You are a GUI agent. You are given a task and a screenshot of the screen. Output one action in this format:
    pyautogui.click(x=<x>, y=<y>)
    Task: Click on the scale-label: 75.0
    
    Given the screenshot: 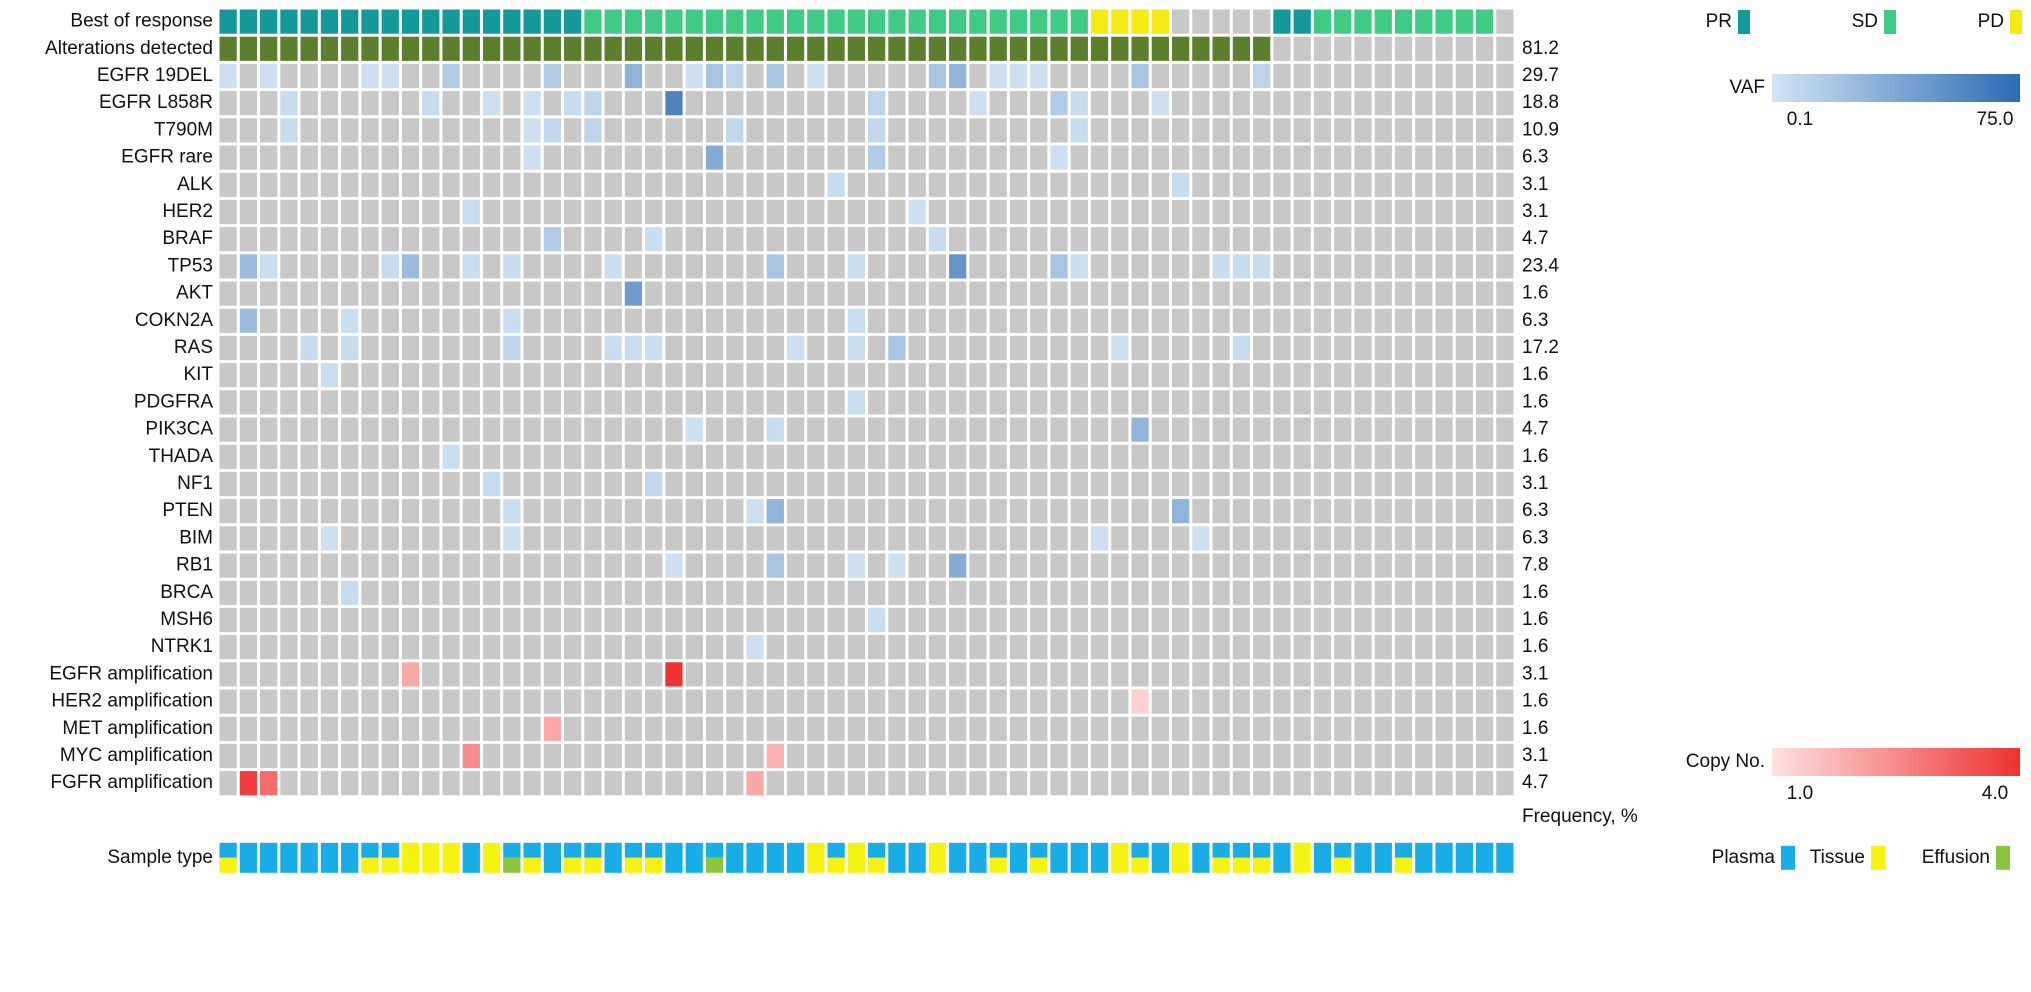 What is the action you would take?
    pyautogui.click(x=1995, y=119)
    